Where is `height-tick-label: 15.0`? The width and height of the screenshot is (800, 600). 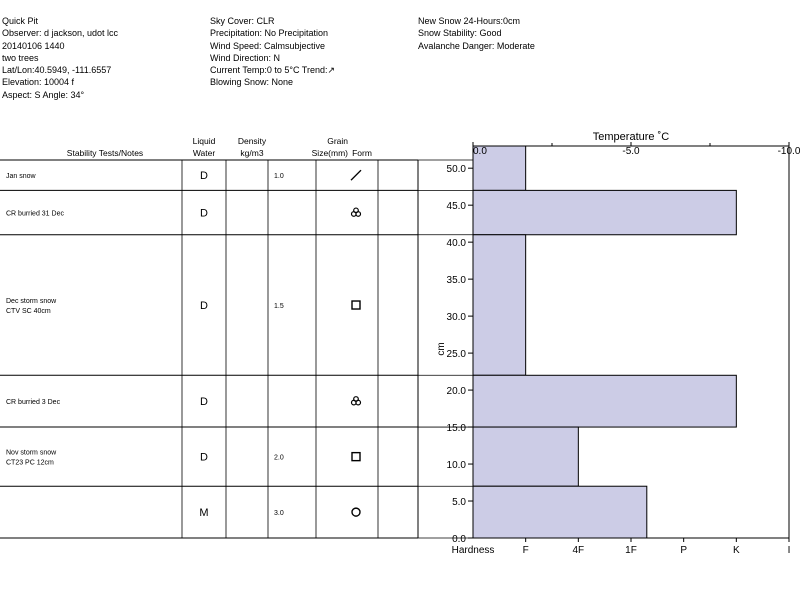
height-tick-label: 15.0 is located at coordinates (457, 428).